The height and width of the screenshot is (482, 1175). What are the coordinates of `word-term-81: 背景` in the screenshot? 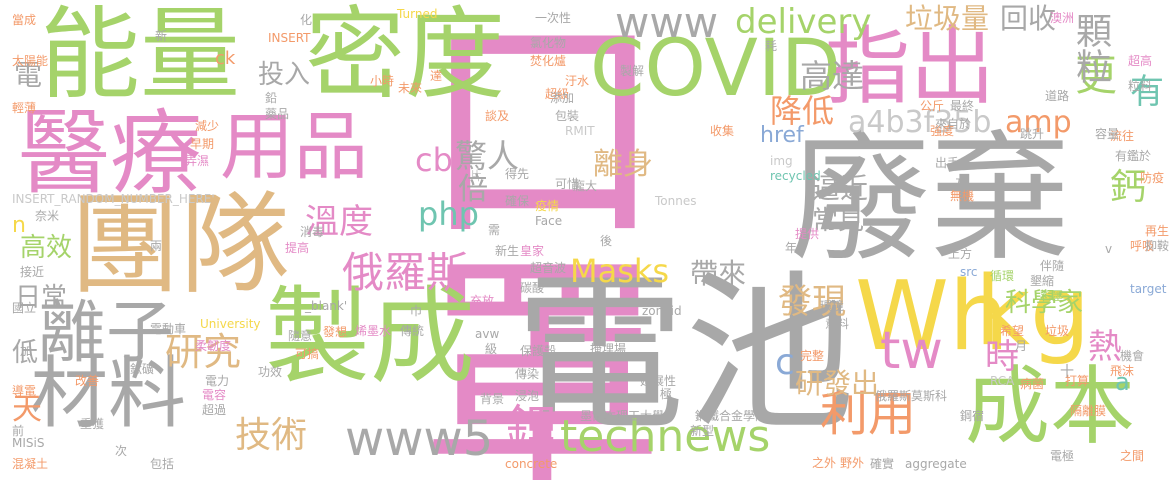 It's located at (492, 399).